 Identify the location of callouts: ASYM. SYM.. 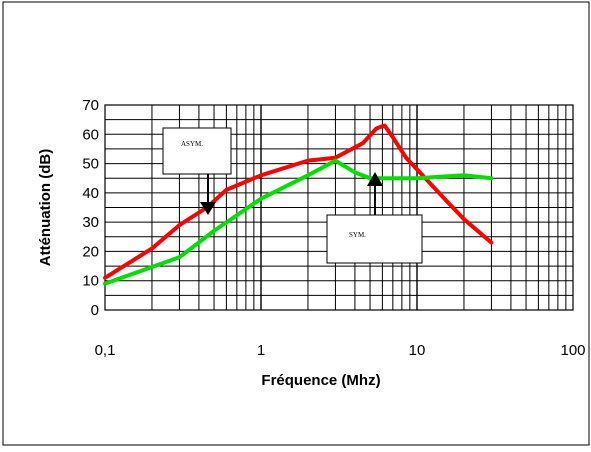
(292, 195).